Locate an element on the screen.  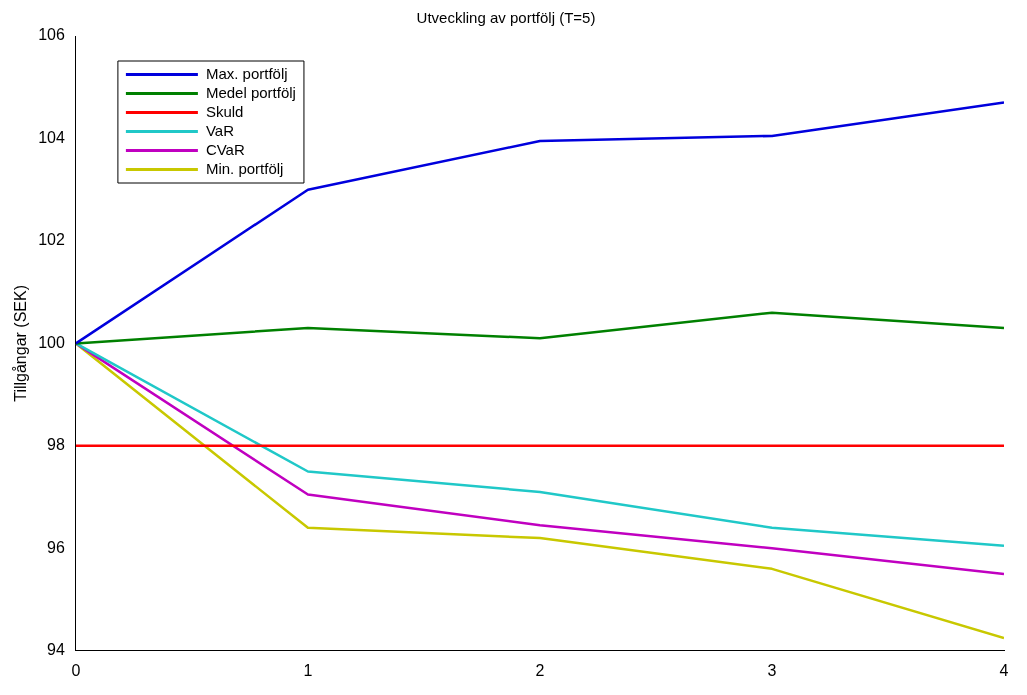
y-tick-label: 106 is located at coordinates (51, 35).